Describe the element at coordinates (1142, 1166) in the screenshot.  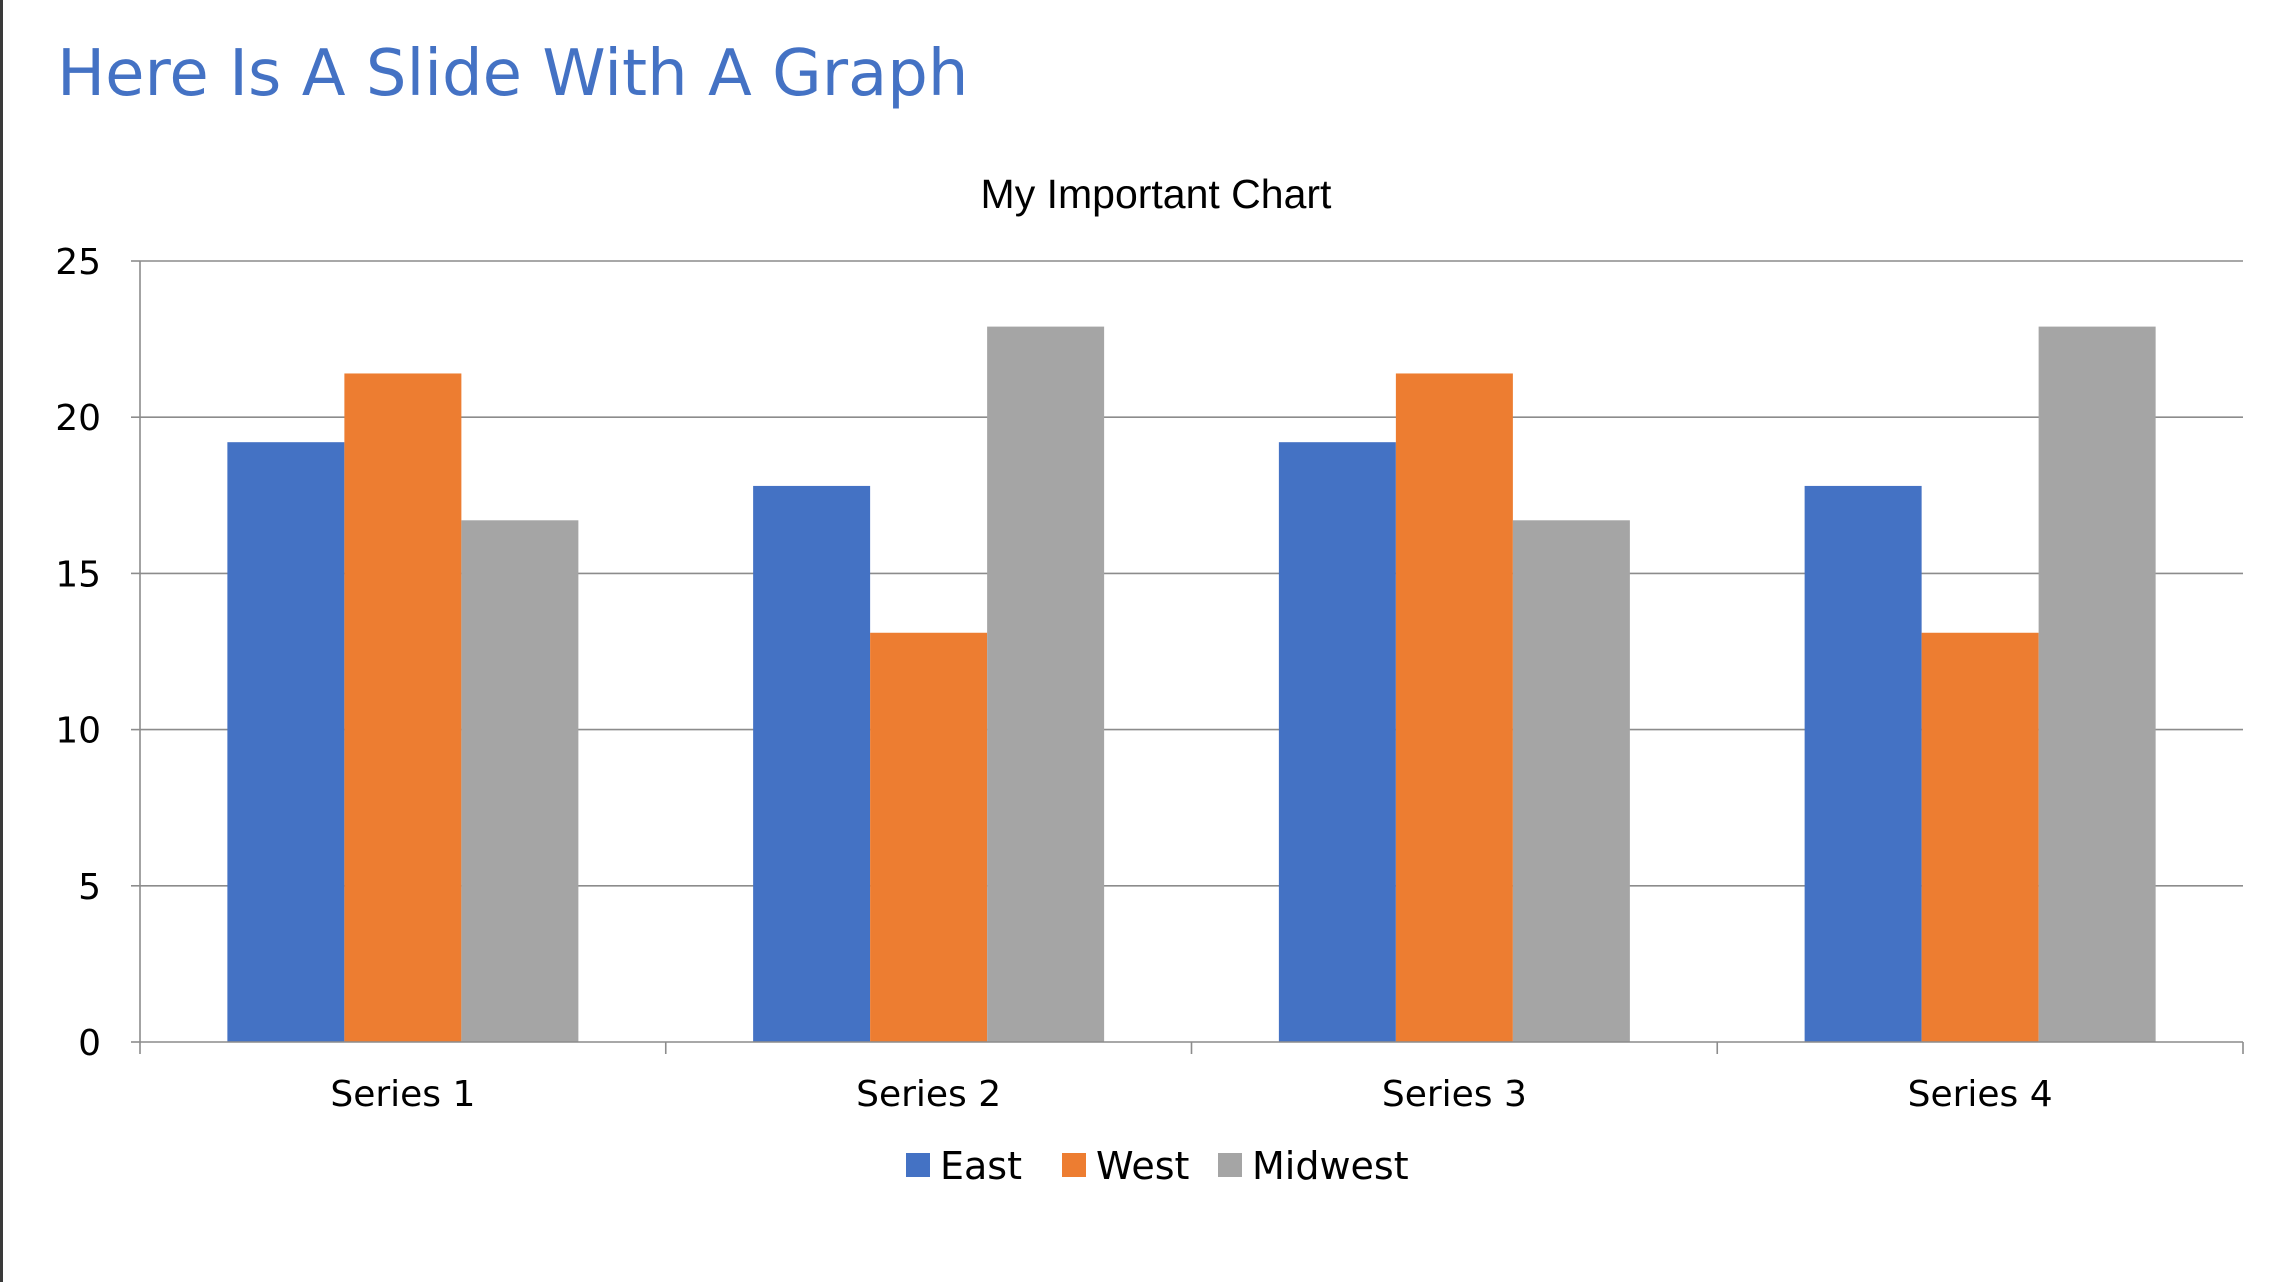
I see `legend-label-west: West` at that location.